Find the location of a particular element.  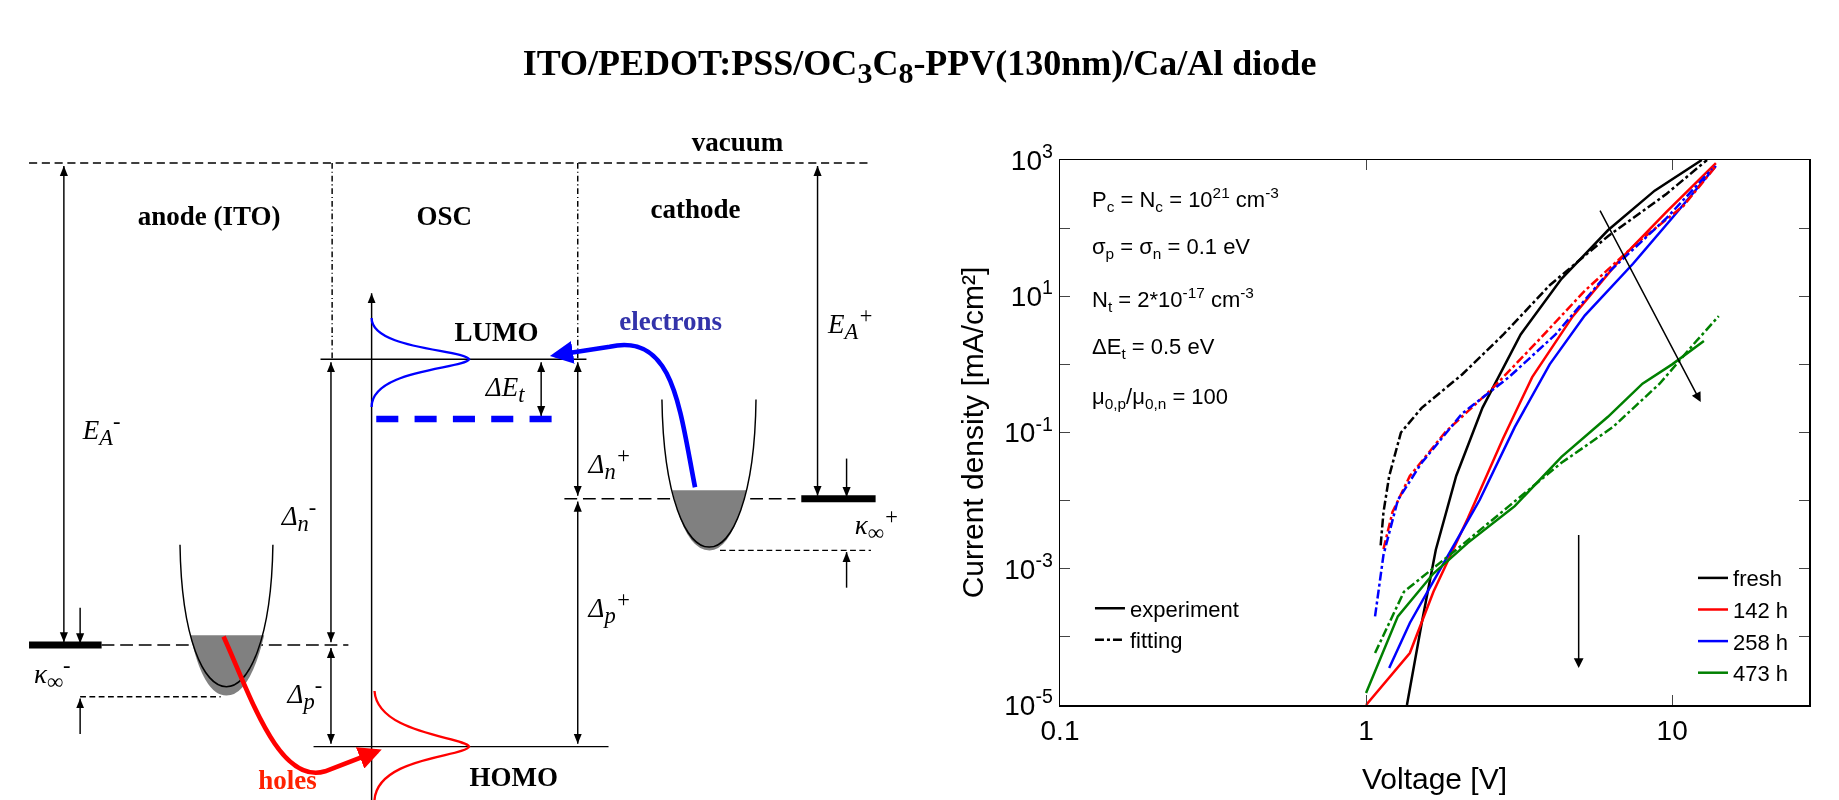

text: OSC is located at coordinates (444, 216).